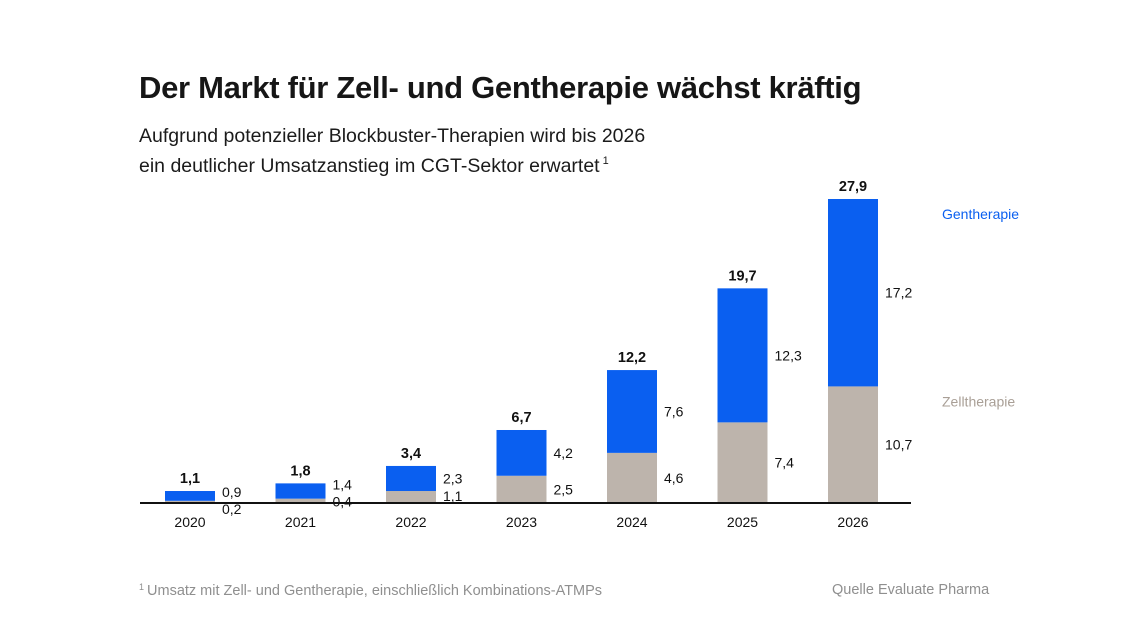 This screenshot has height=642, width=1140. What do you see at coordinates (898, 445) in the screenshot?
I see `value-label-zelltherapie-2026: 10,7` at bounding box center [898, 445].